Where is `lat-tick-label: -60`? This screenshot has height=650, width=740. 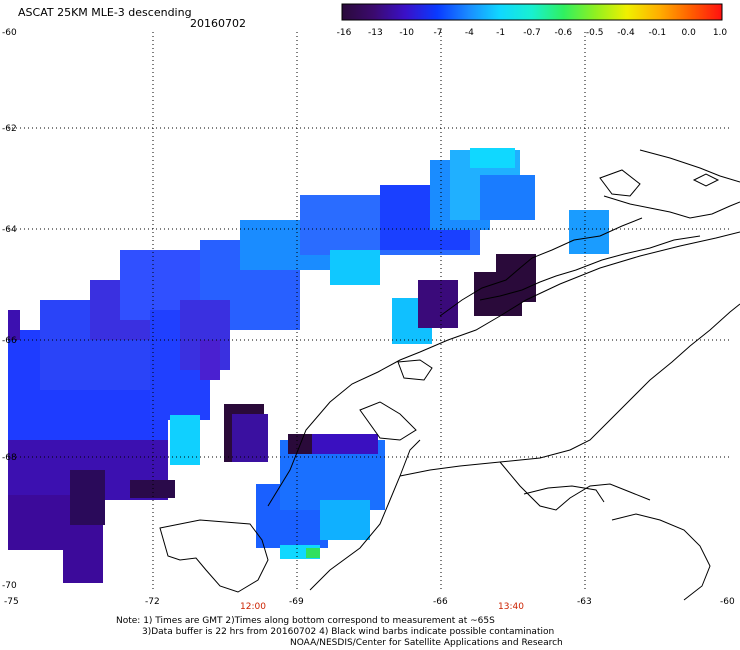
lat-tick-label: -60 is located at coordinates (9, 33).